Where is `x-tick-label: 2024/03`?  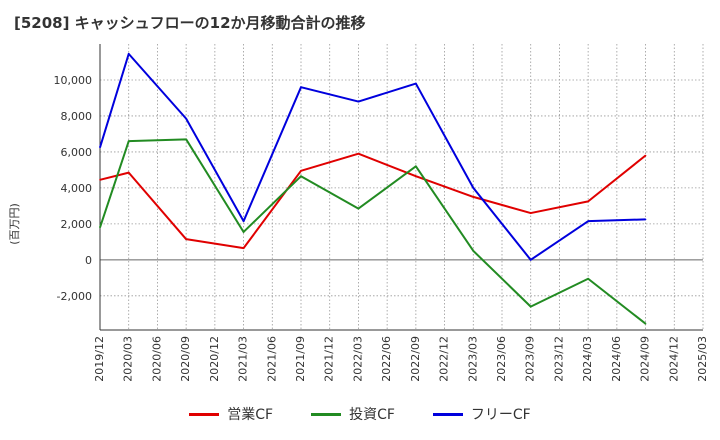
x-tick-label: 2024/03 is located at coordinates (587, 359).